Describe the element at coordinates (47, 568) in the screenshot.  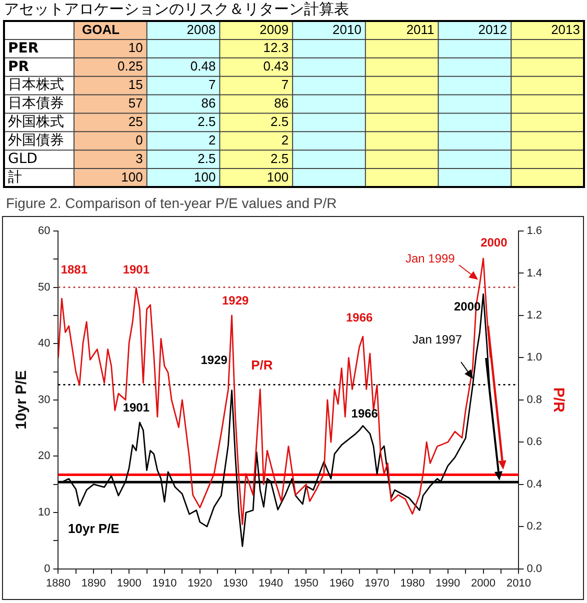
I see `y-tick-label: 0` at that location.